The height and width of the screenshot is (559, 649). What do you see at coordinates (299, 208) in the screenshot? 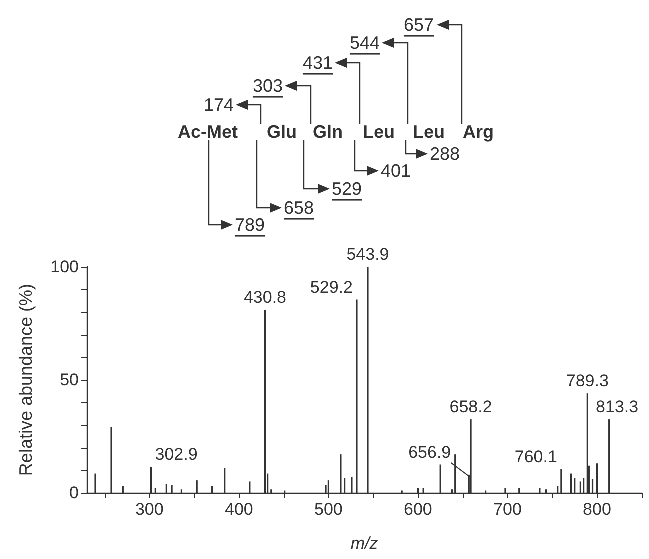
I see `text: 658` at bounding box center [299, 208].